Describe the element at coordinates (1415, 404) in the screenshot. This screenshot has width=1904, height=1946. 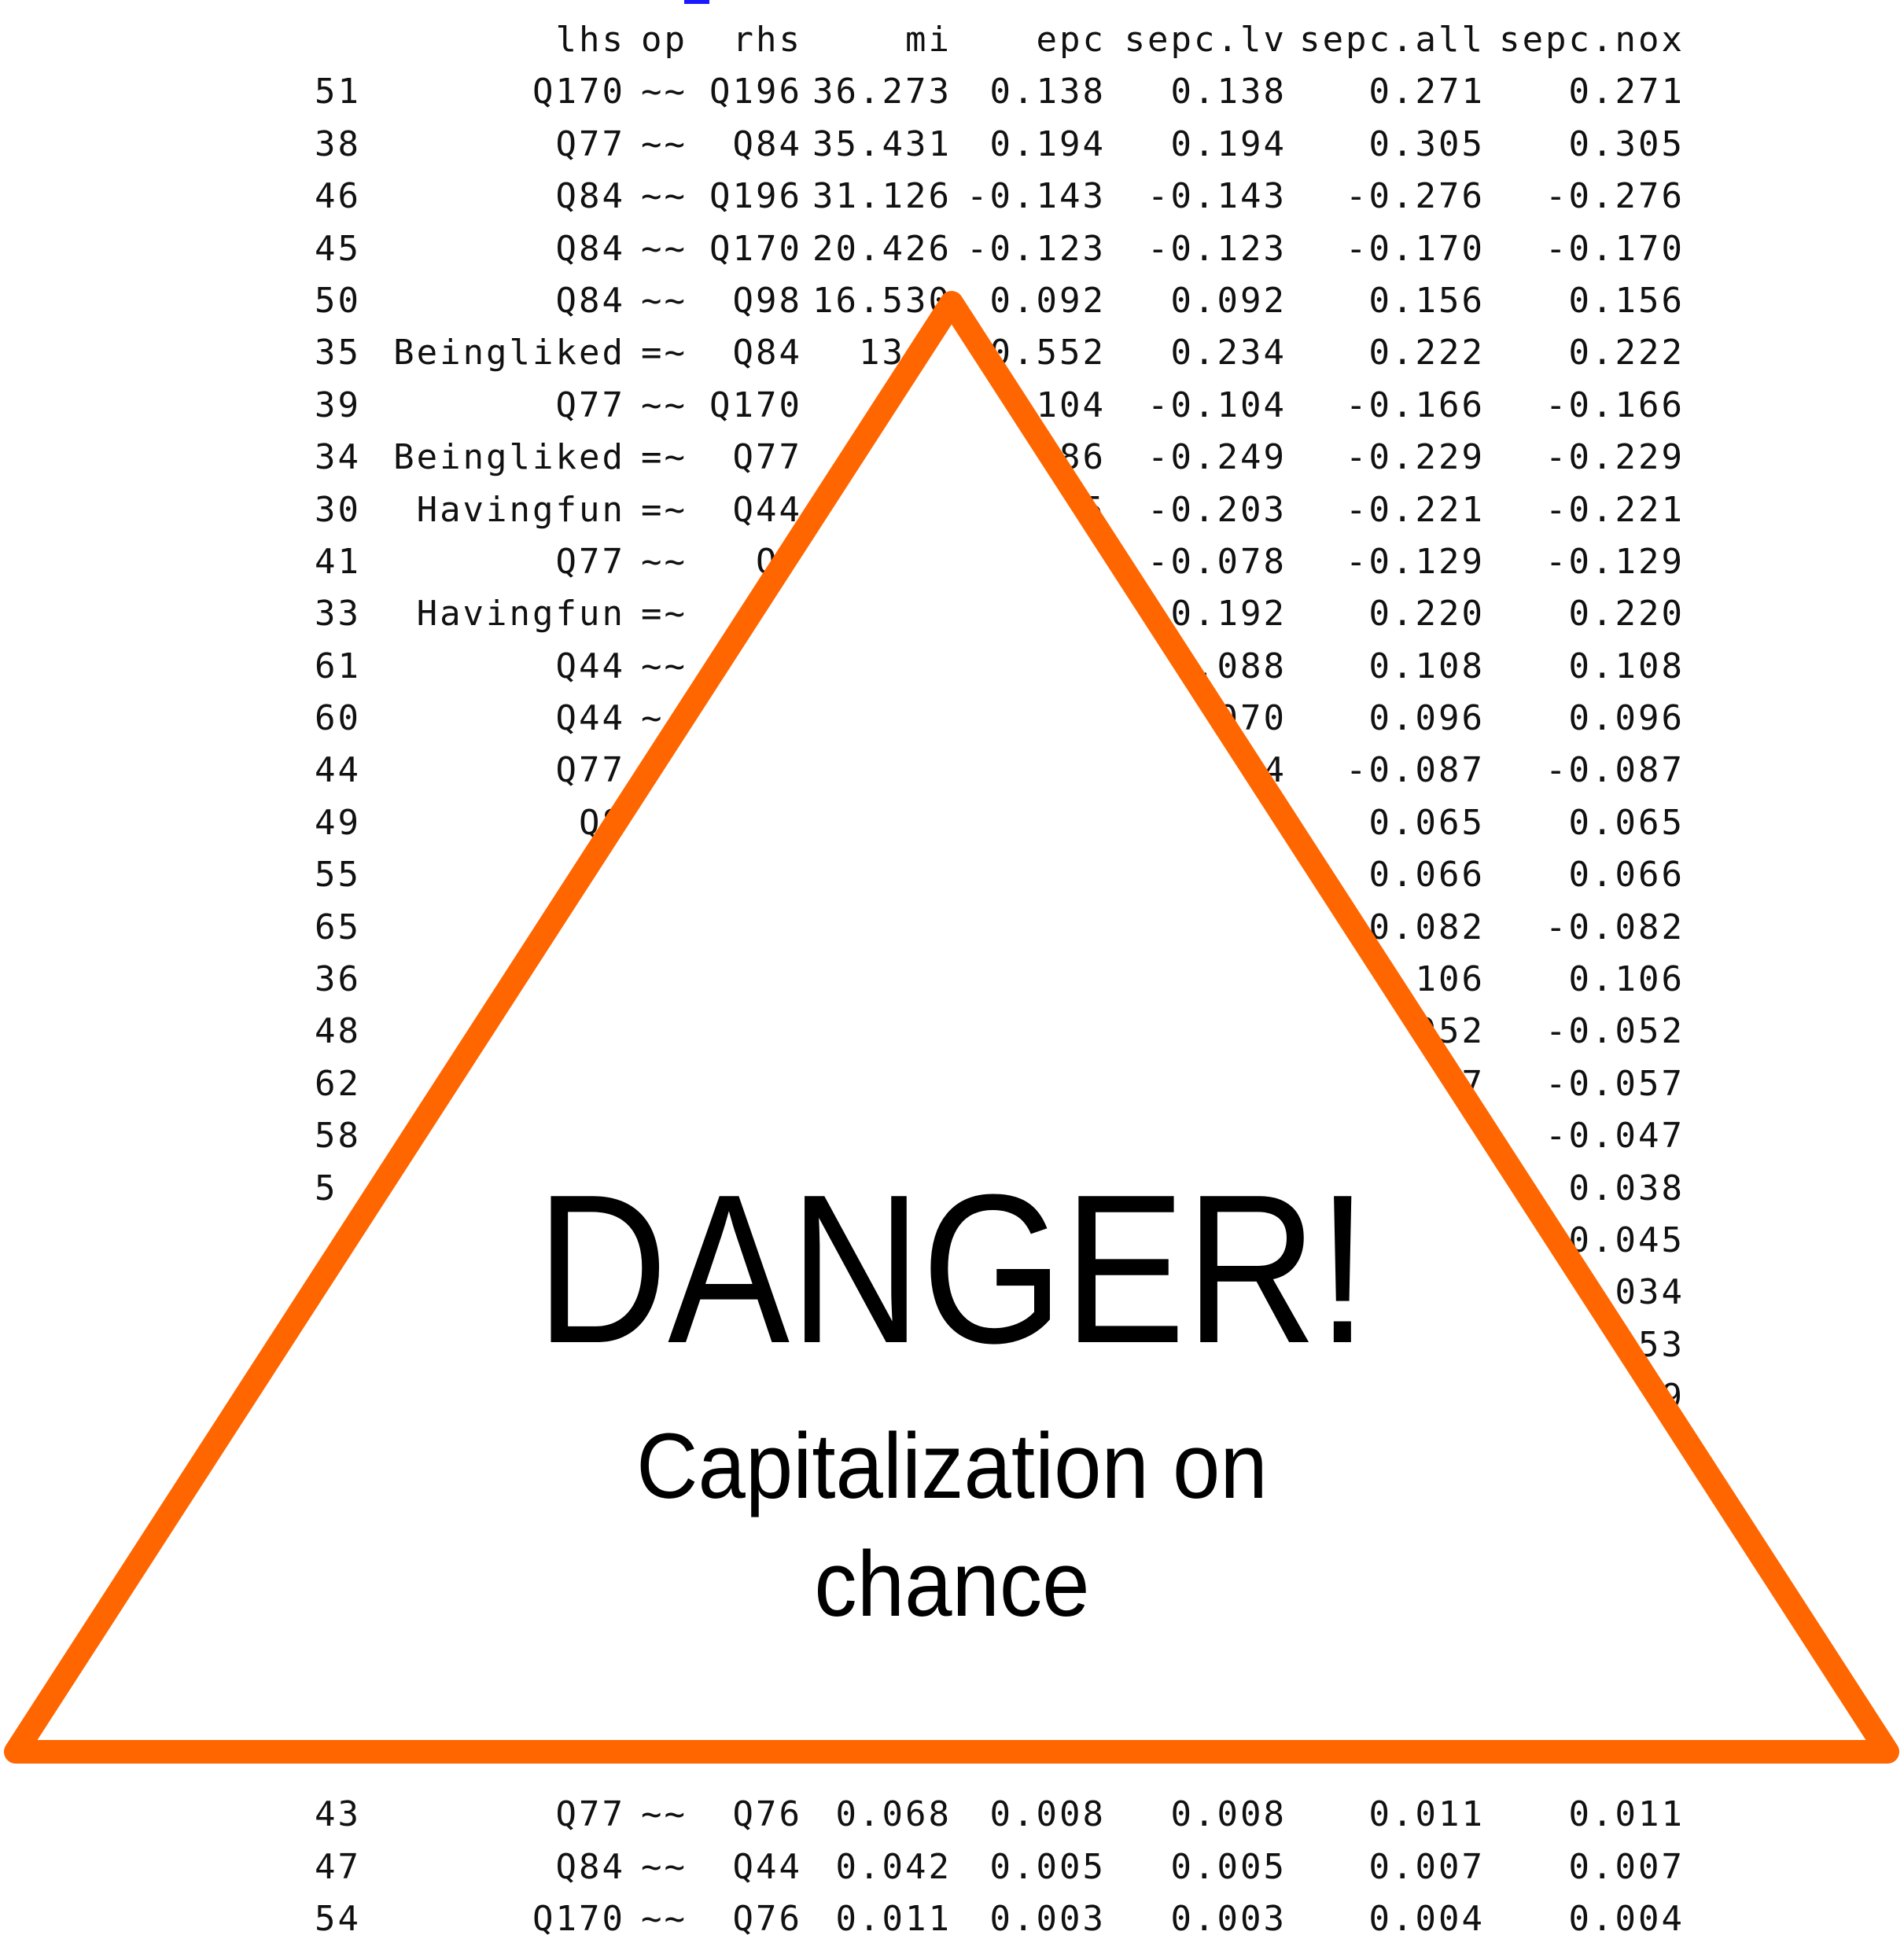
I see `cell-sepc-all: -0.166` at that location.